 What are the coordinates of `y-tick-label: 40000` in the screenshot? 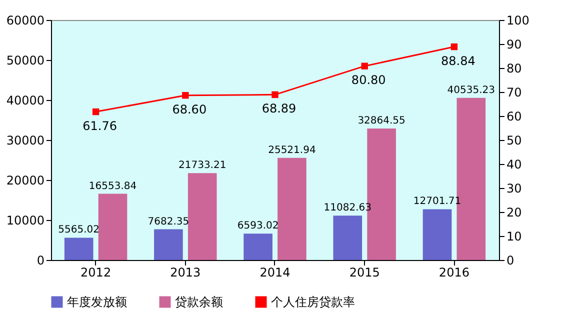 It's located at (25, 101).